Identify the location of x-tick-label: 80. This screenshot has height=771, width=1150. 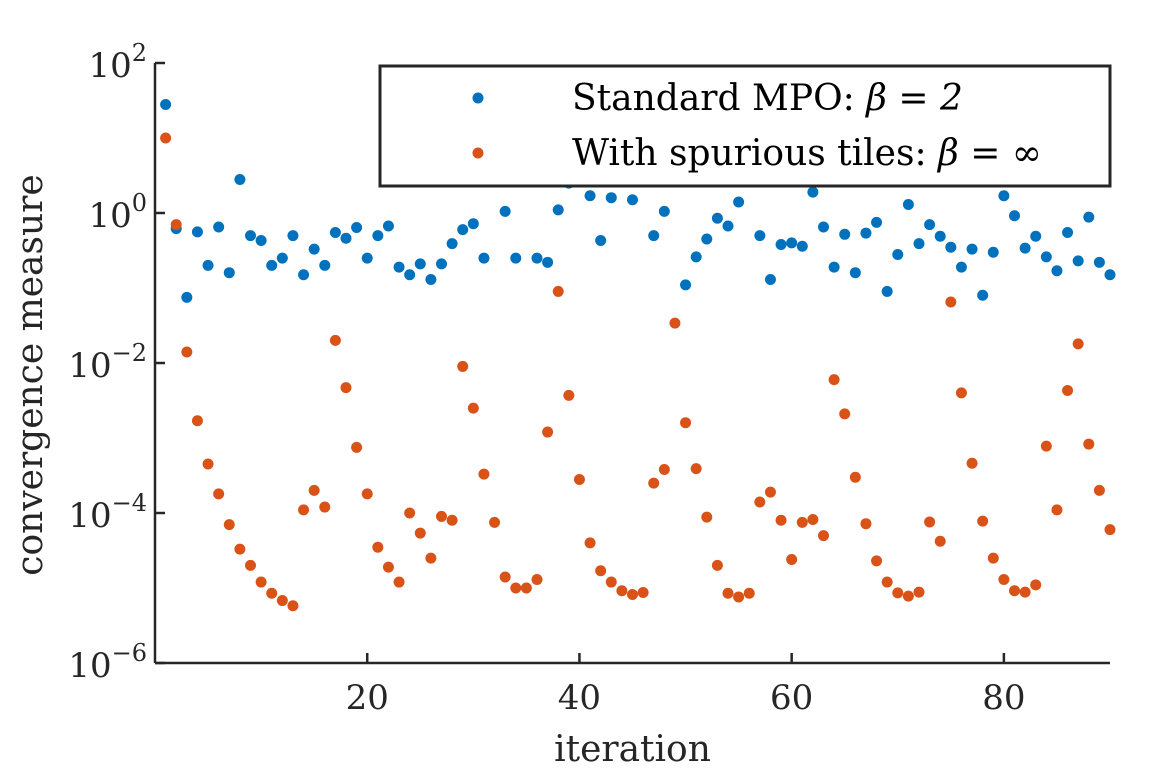
(1003, 698).